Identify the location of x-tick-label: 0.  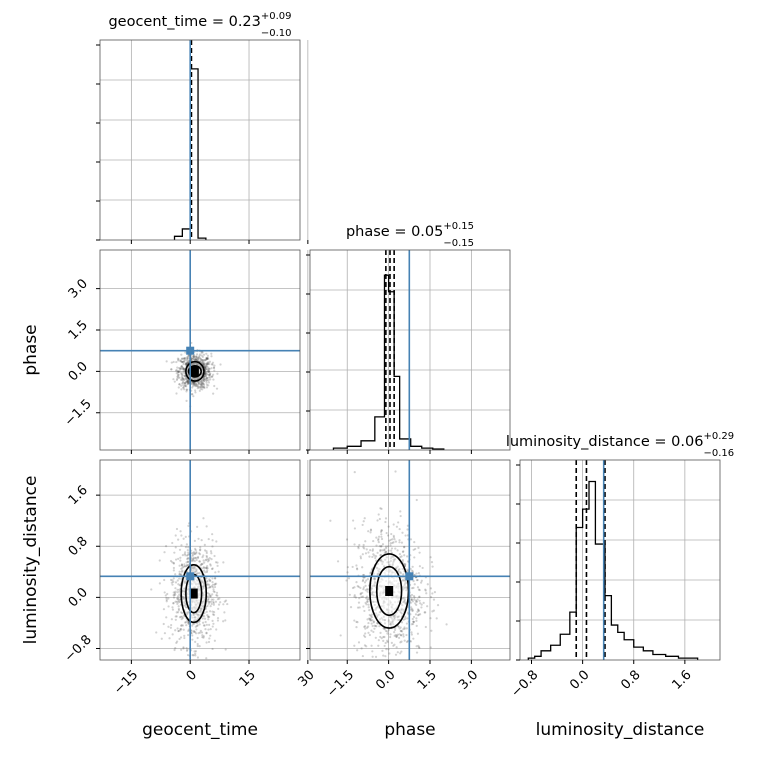
(192, 676).